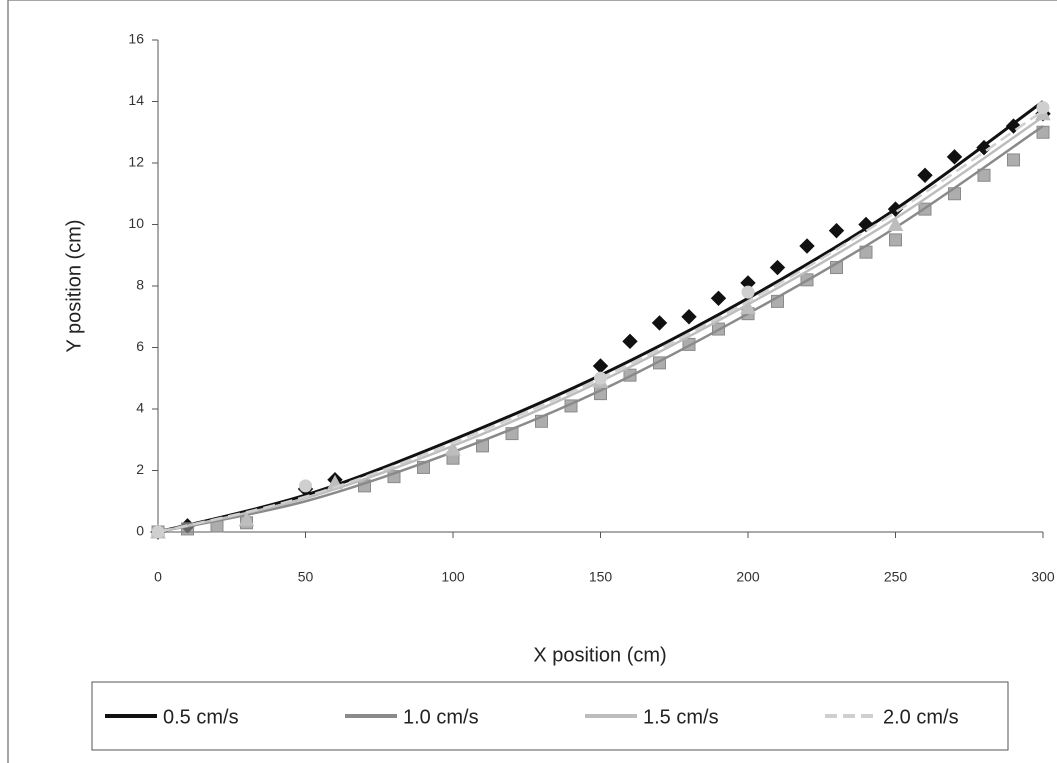  What do you see at coordinates (140, 408) in the screenshot?
I see `y-tick-label: 4` at bounding box center [140, 408].